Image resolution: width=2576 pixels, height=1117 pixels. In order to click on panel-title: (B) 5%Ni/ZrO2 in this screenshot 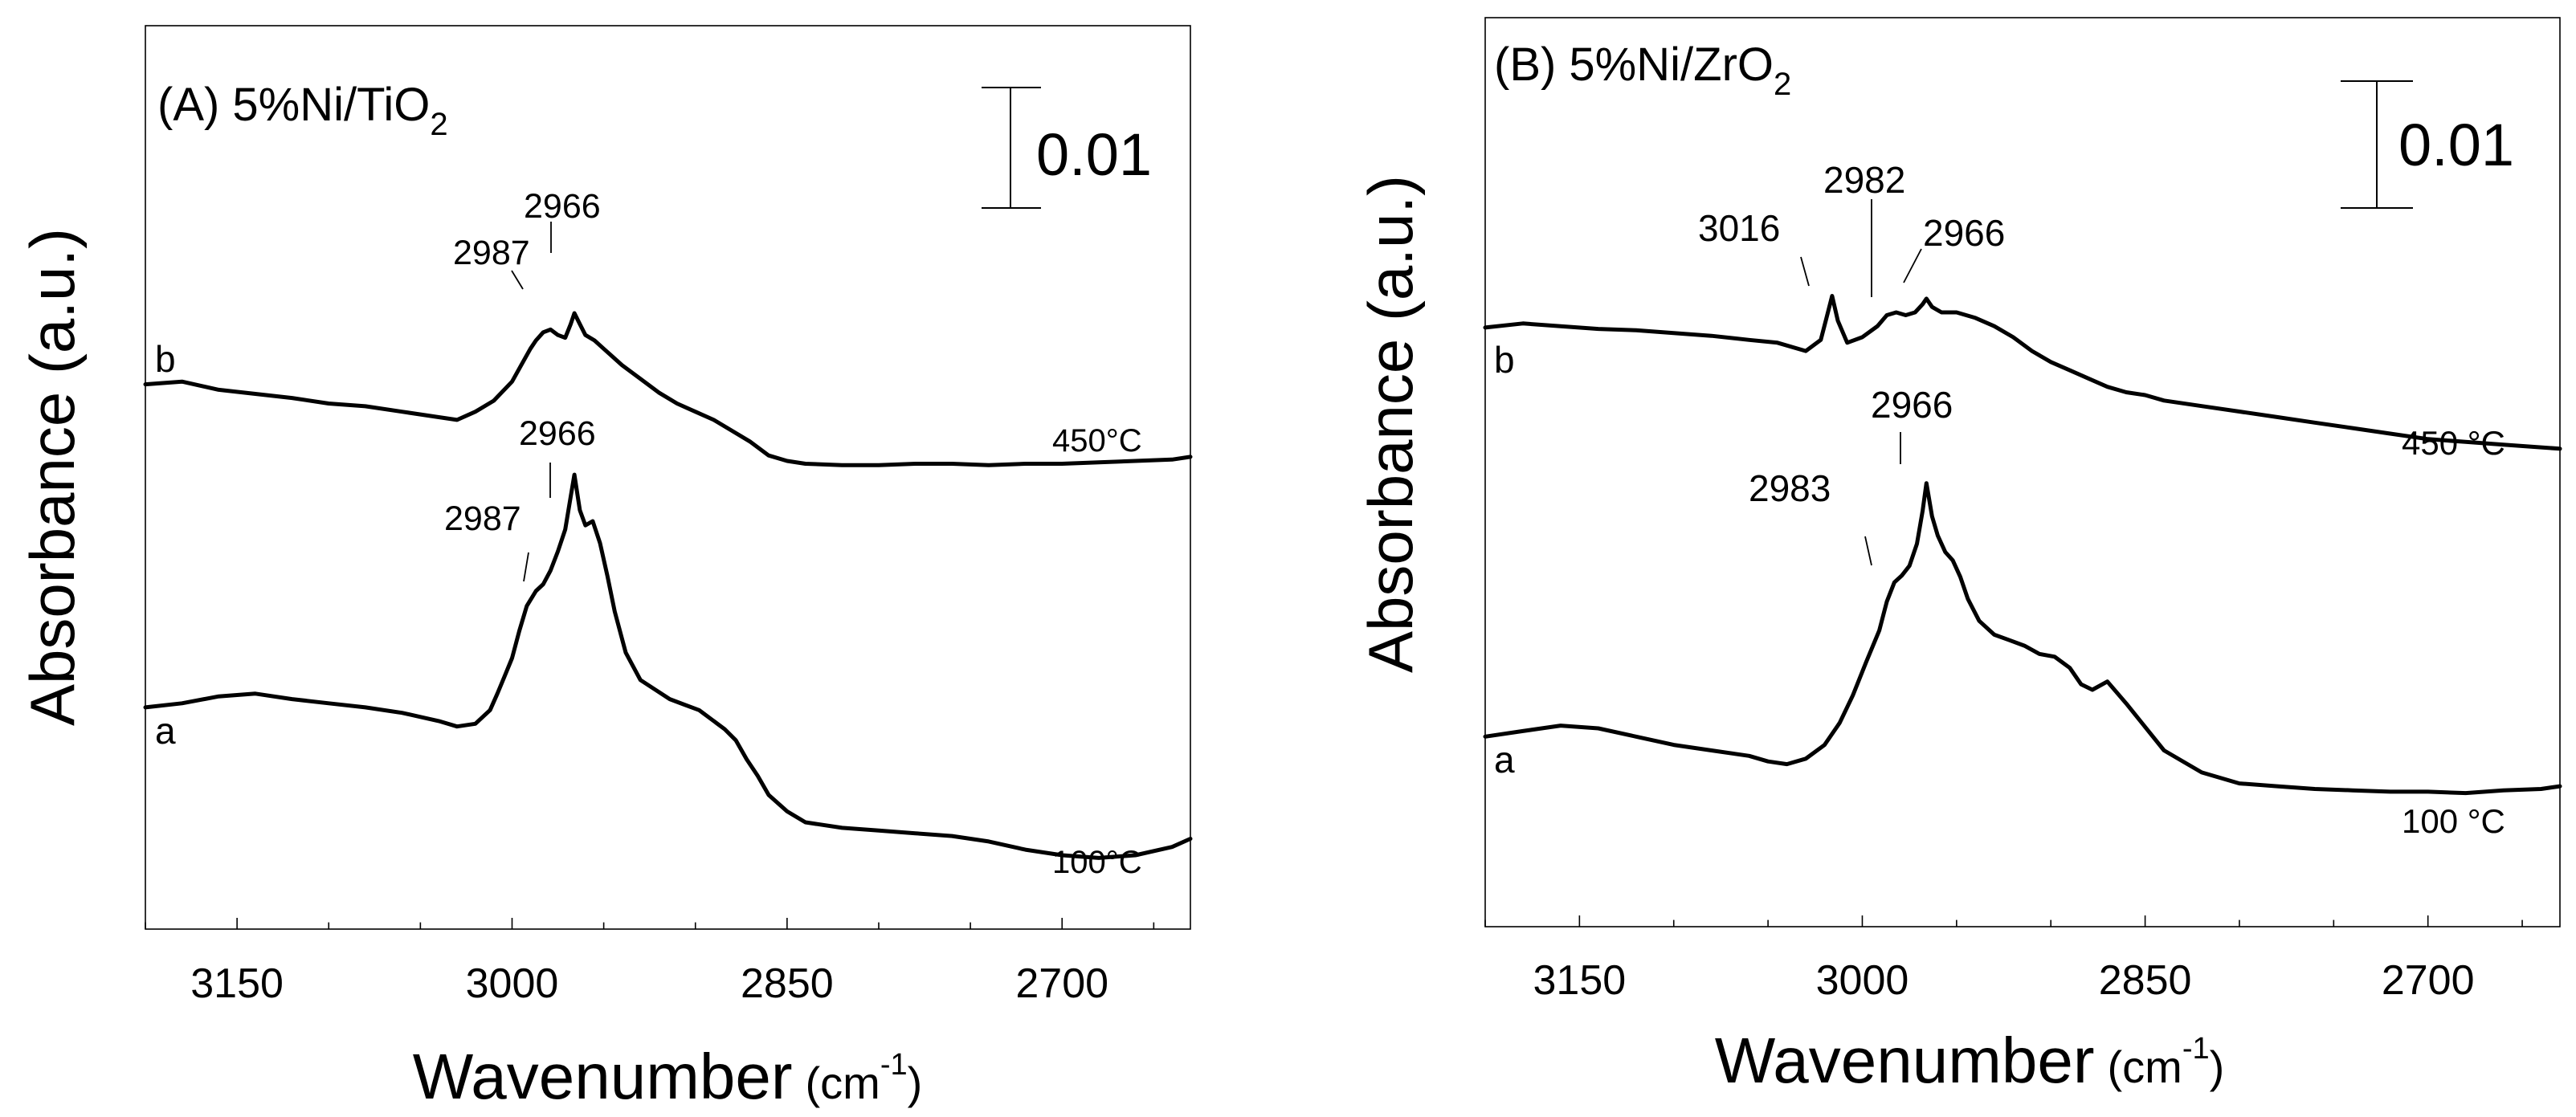, I will do `click(1642, 70)`.